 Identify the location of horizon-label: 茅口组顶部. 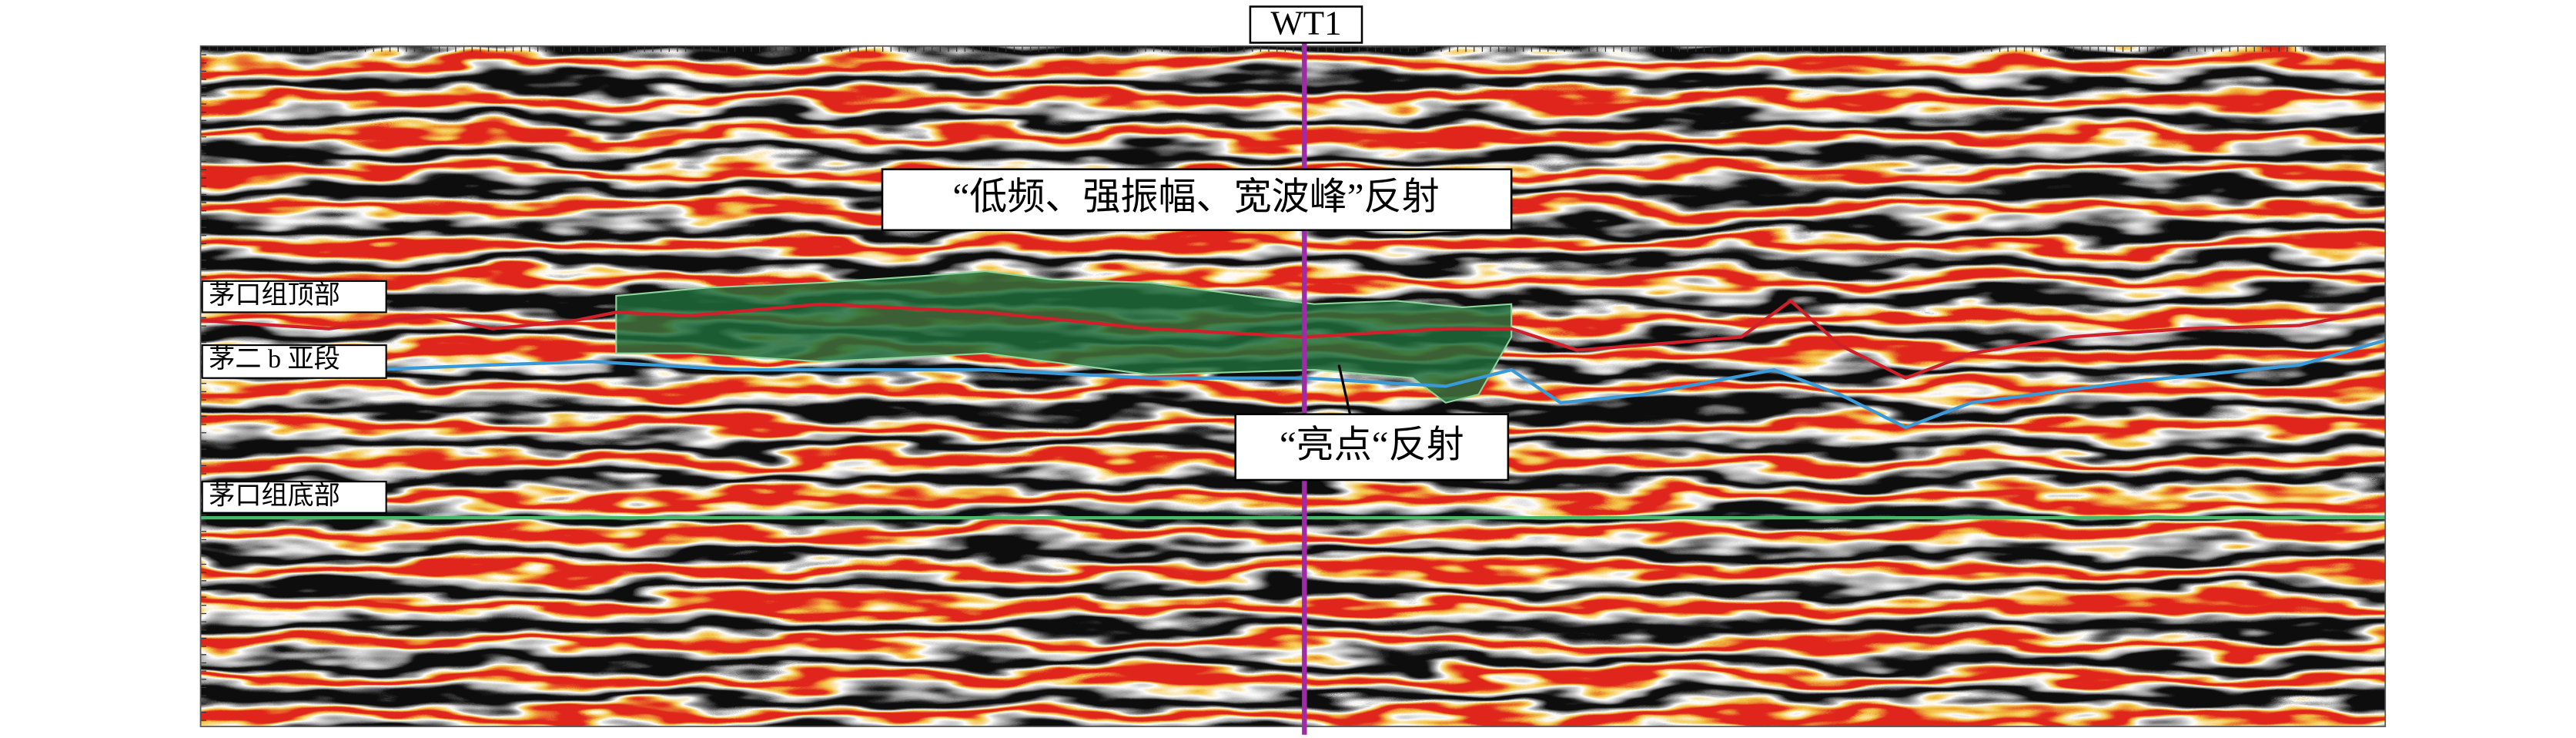
(274, 295).